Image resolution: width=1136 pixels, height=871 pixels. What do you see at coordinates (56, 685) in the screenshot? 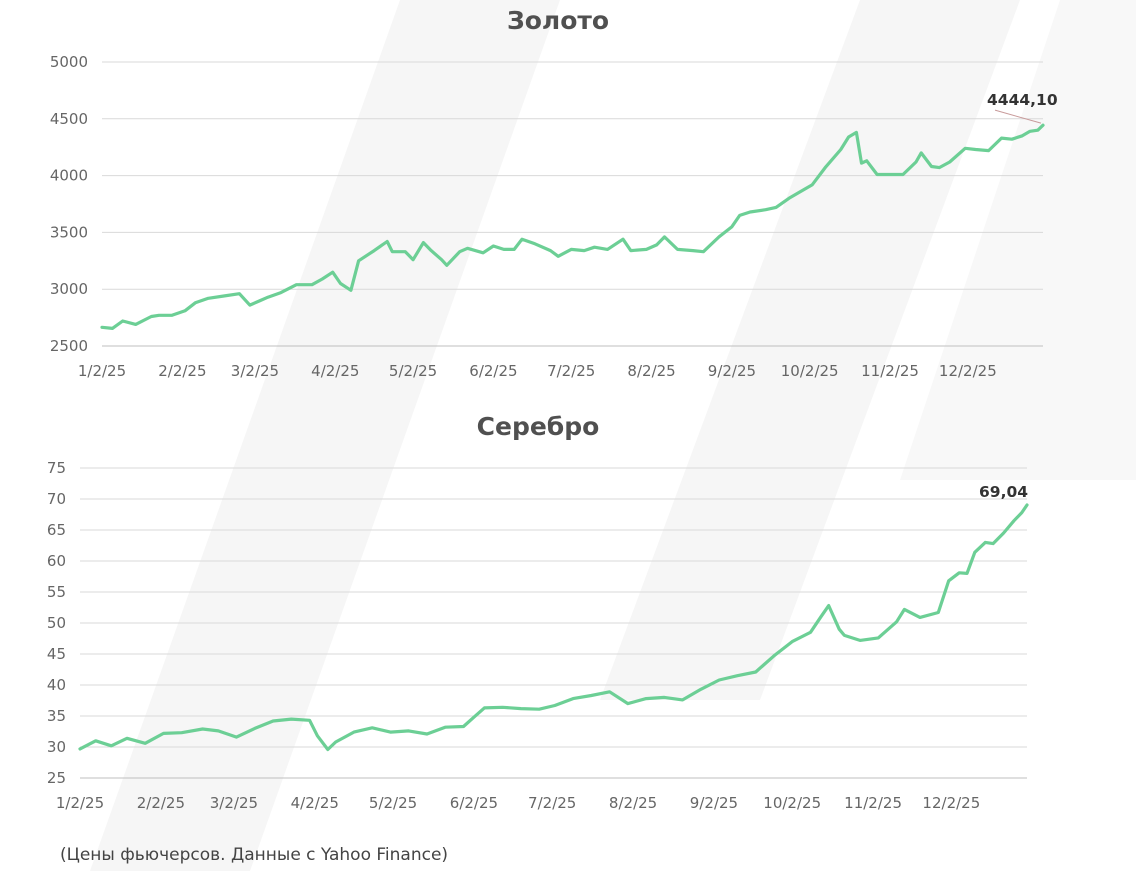
I see `silver-y-tick-label: 40` at bounding box center [56, 685].